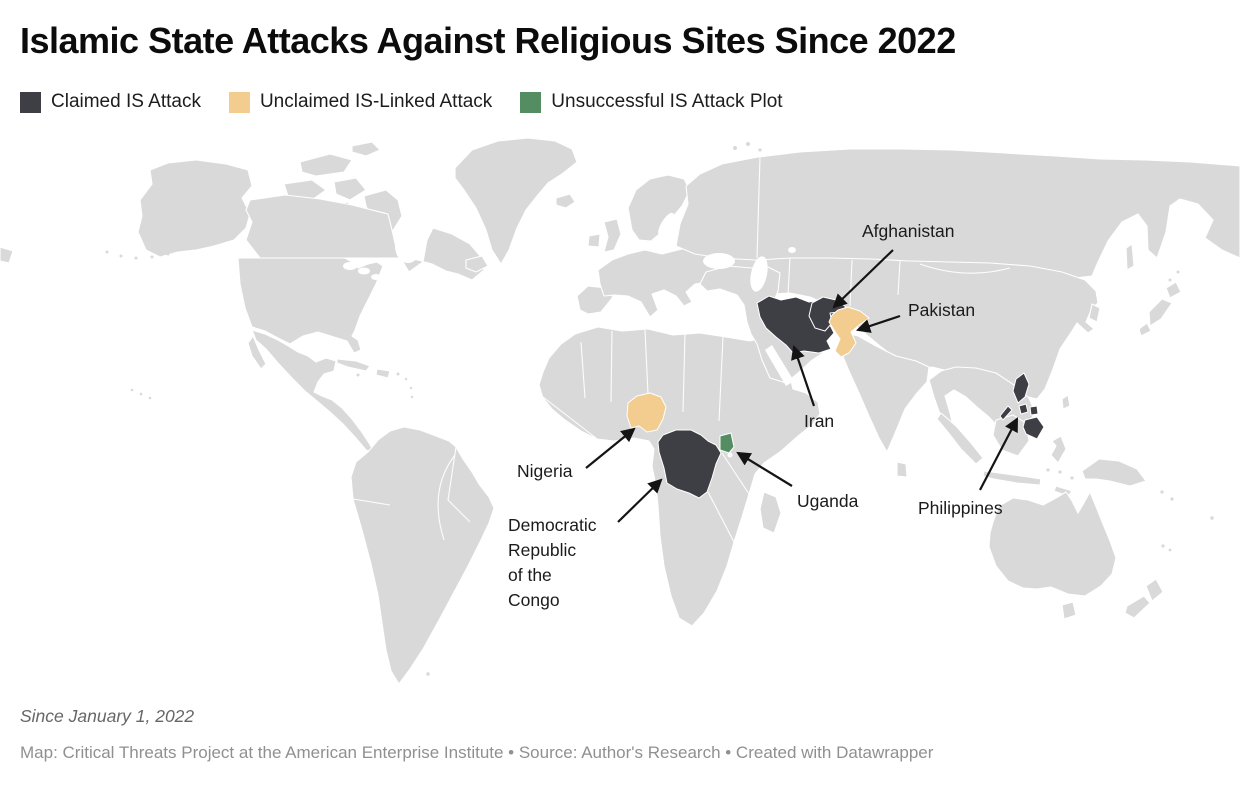 The width and height of the screenshot is (1240, 792). What do you see at coordinates (941, 310) in the screenshot?
I see `label-pakistan: Pakistan` at bounding box center [941, 310].